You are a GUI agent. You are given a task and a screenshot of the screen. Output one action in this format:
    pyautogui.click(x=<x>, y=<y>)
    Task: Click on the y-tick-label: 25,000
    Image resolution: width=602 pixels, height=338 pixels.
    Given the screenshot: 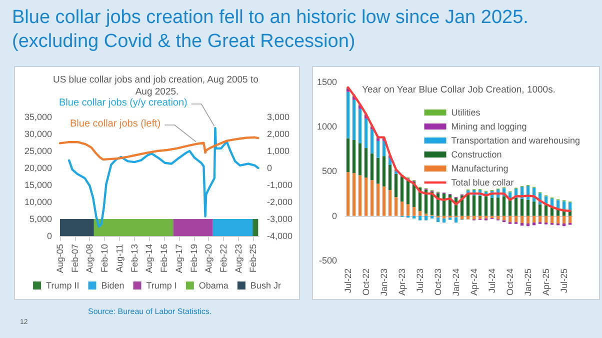 What is the action you would take?
    pyautogui.click(x=38, y=151)
    